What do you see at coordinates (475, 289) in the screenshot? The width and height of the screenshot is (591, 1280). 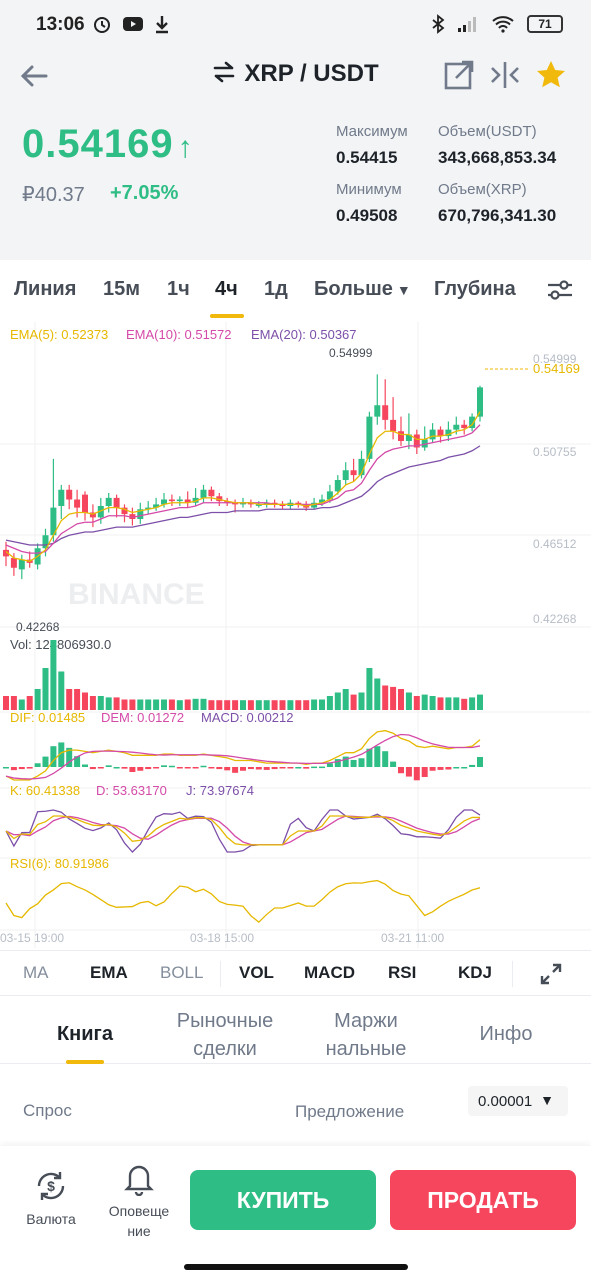 I see `tf-depth: Глубина` at bounding box center [475, 289].